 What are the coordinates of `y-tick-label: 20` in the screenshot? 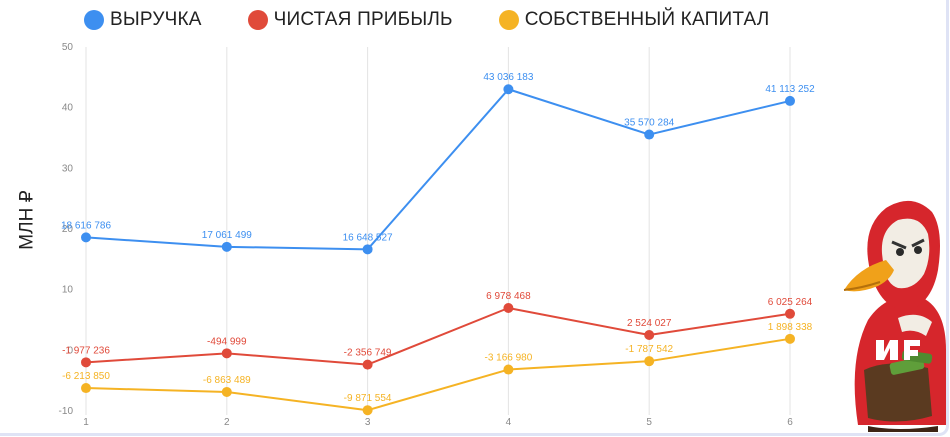 It's located at (68, 229).